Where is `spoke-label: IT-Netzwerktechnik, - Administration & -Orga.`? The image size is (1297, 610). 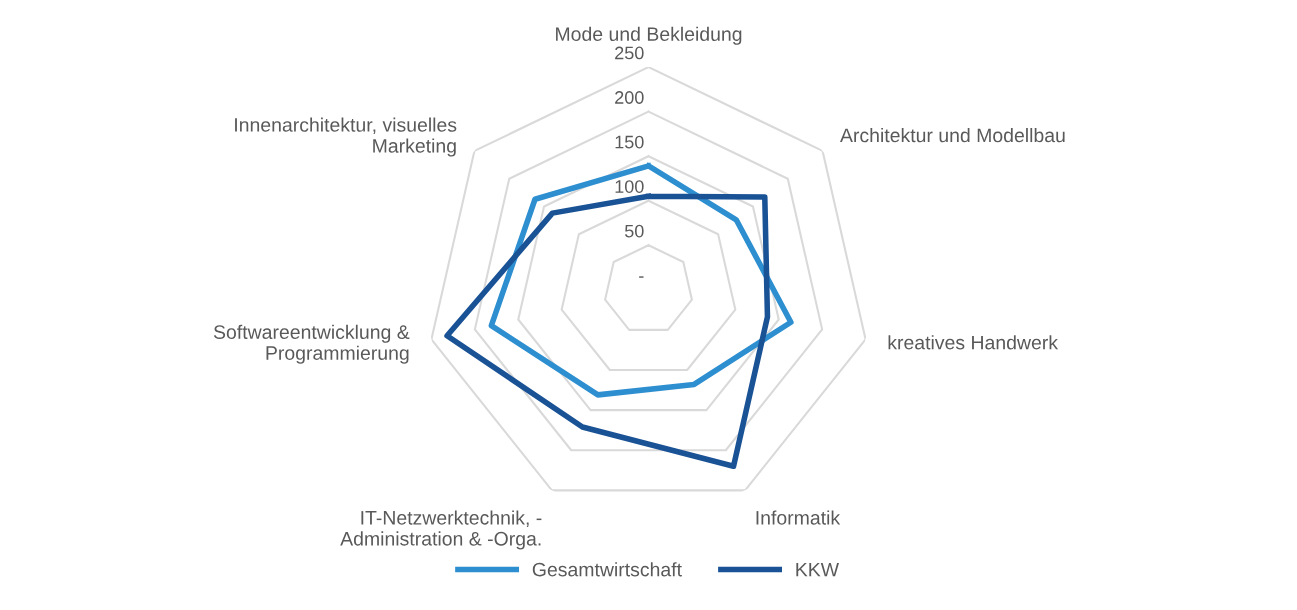
spoke-label: IT-Netzwerktechnik, - Administration & -Orga. is located at coordinates (441, 530).